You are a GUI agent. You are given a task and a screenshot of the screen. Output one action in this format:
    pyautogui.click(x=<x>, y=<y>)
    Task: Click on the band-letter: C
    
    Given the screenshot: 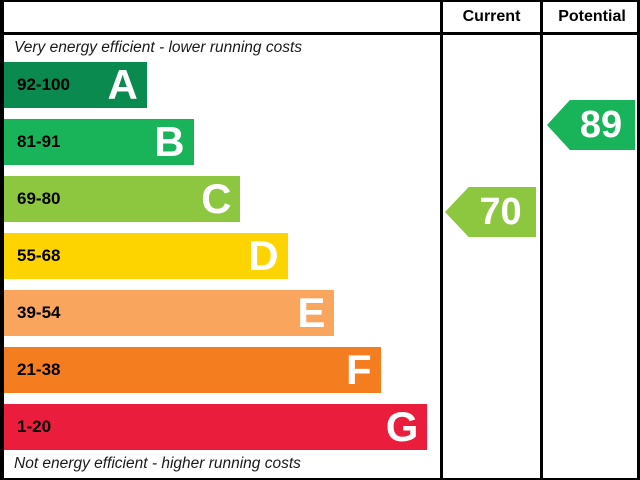 What is the action you would take?
    pyautogui.click(x=216, y=198)
    